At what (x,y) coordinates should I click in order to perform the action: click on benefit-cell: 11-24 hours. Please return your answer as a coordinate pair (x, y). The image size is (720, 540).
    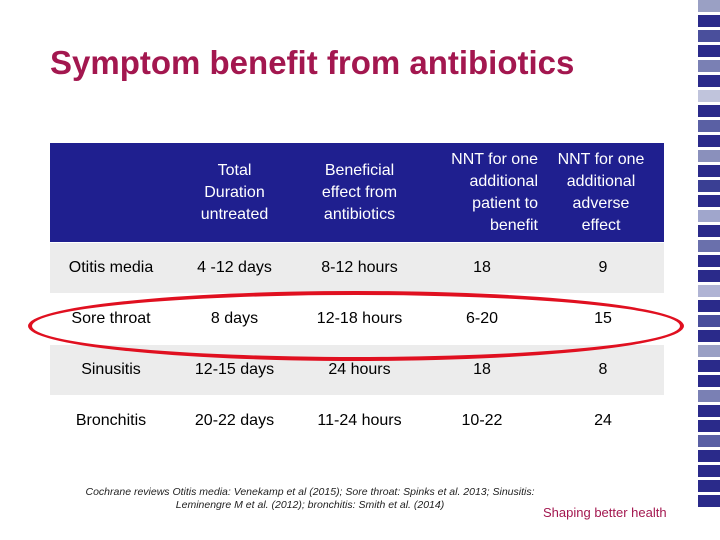
    Looking at the image, I should click on (359, 420).